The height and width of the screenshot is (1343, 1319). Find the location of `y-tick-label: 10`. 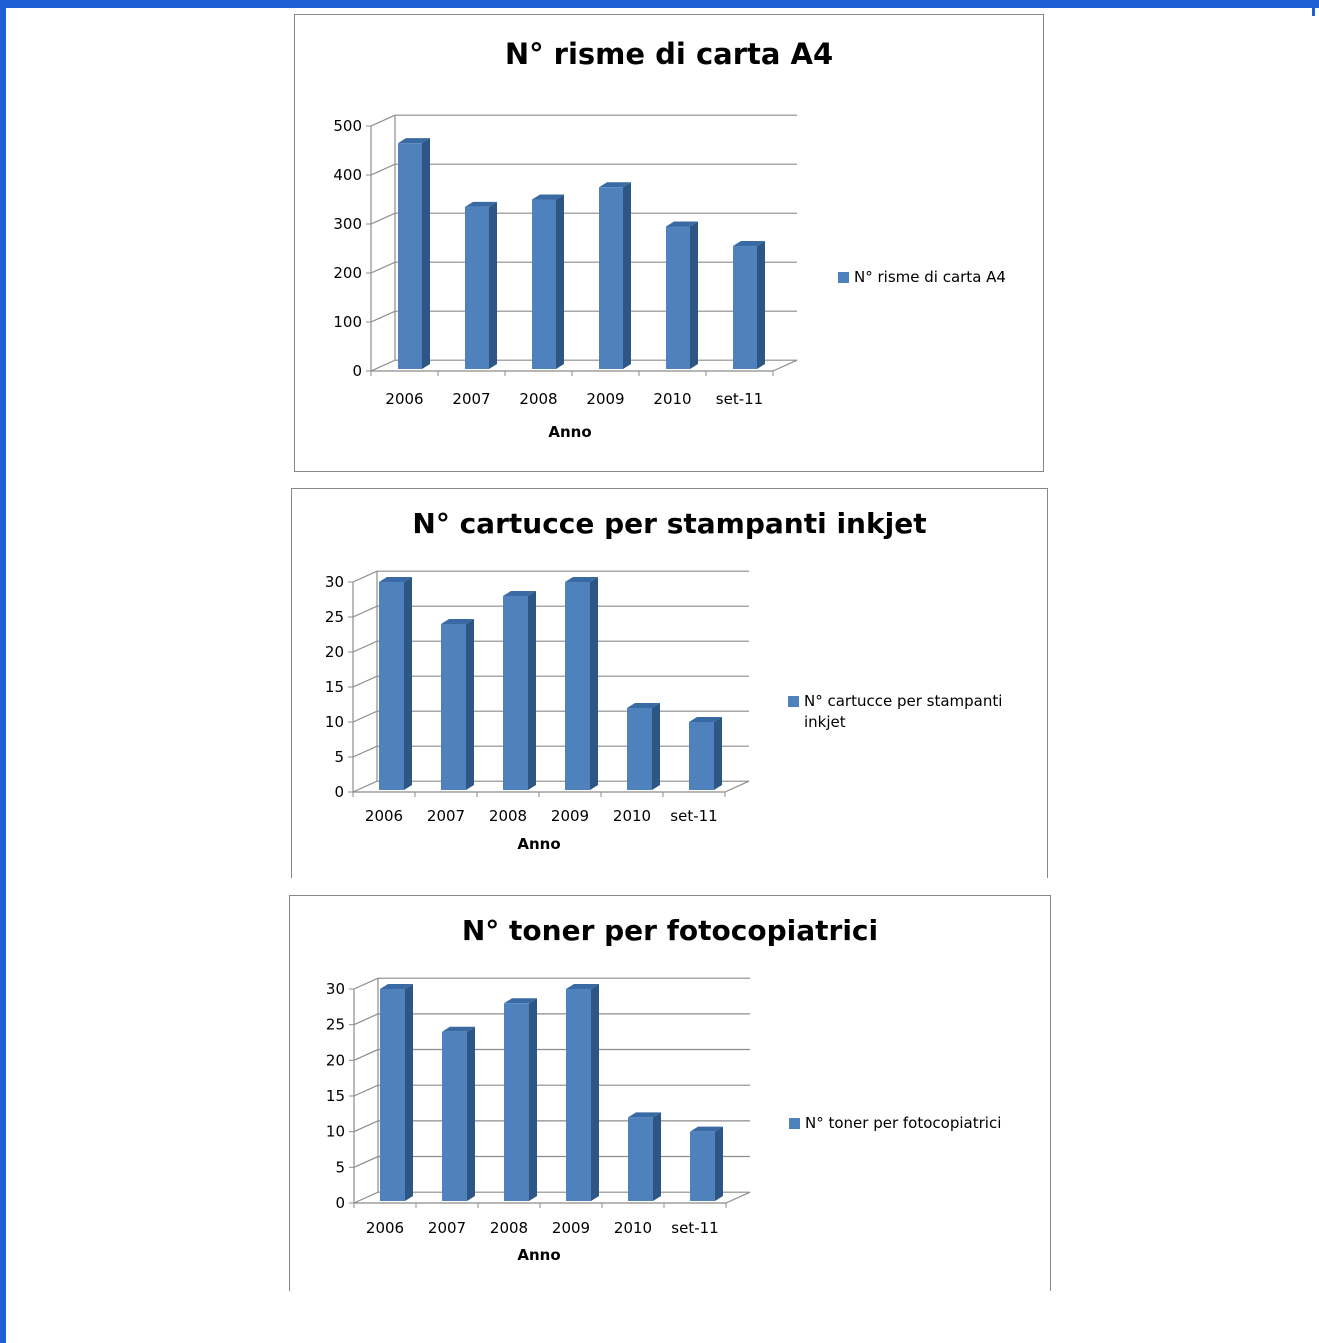

y-tick-label: 10 is located at coordinates (334, 722).